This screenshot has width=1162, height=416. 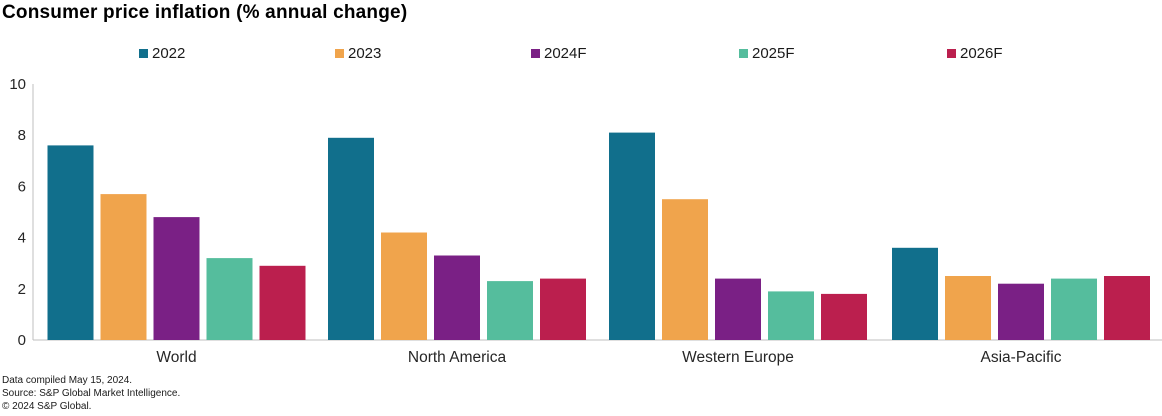 What do you see at coordinates (22, 238) in the screenshot?
I see `y-tick-label-4: 4` at bounding box center [22, 238].